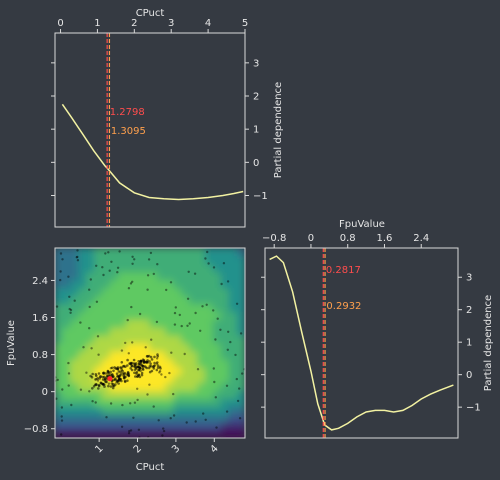  Describe the element at coordinates (274, 238) in the screenshot. I see `fpu-xtick-label: −0.8` at that location.